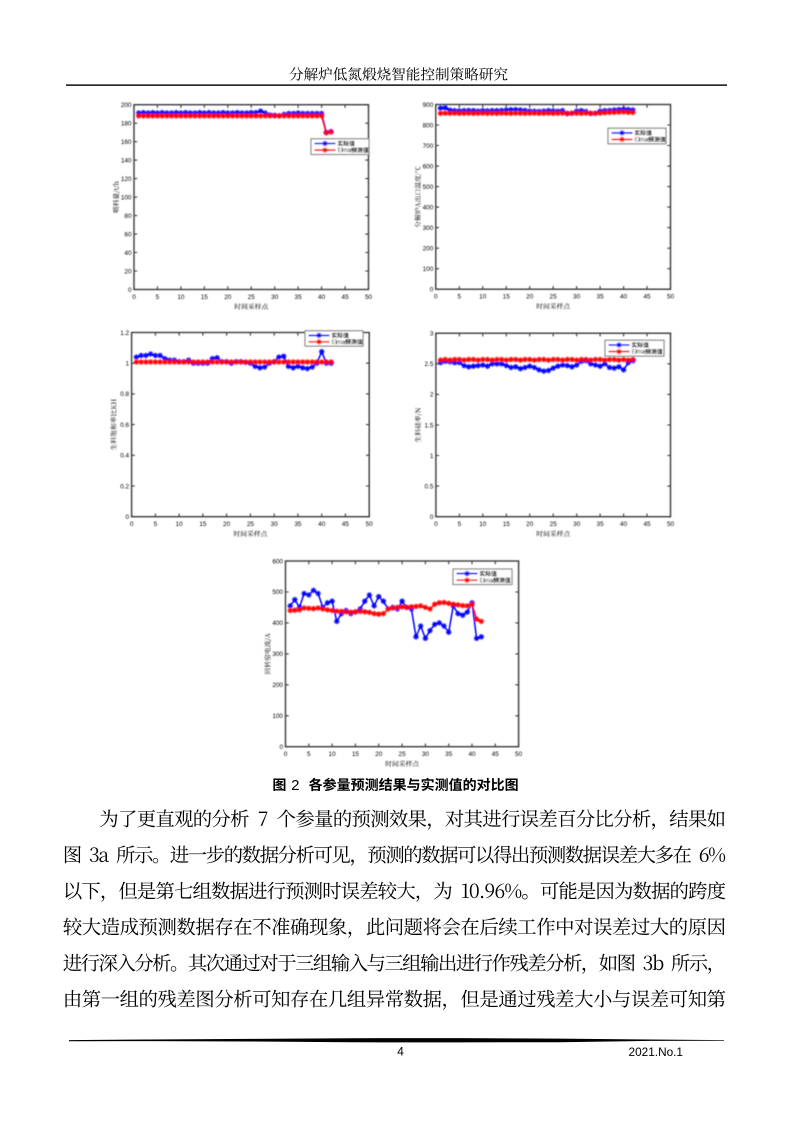  What do you see at coordinates (124, 486) in the screenshot?
I see `svg-text: 0.2` at bounding box center [124, 486].